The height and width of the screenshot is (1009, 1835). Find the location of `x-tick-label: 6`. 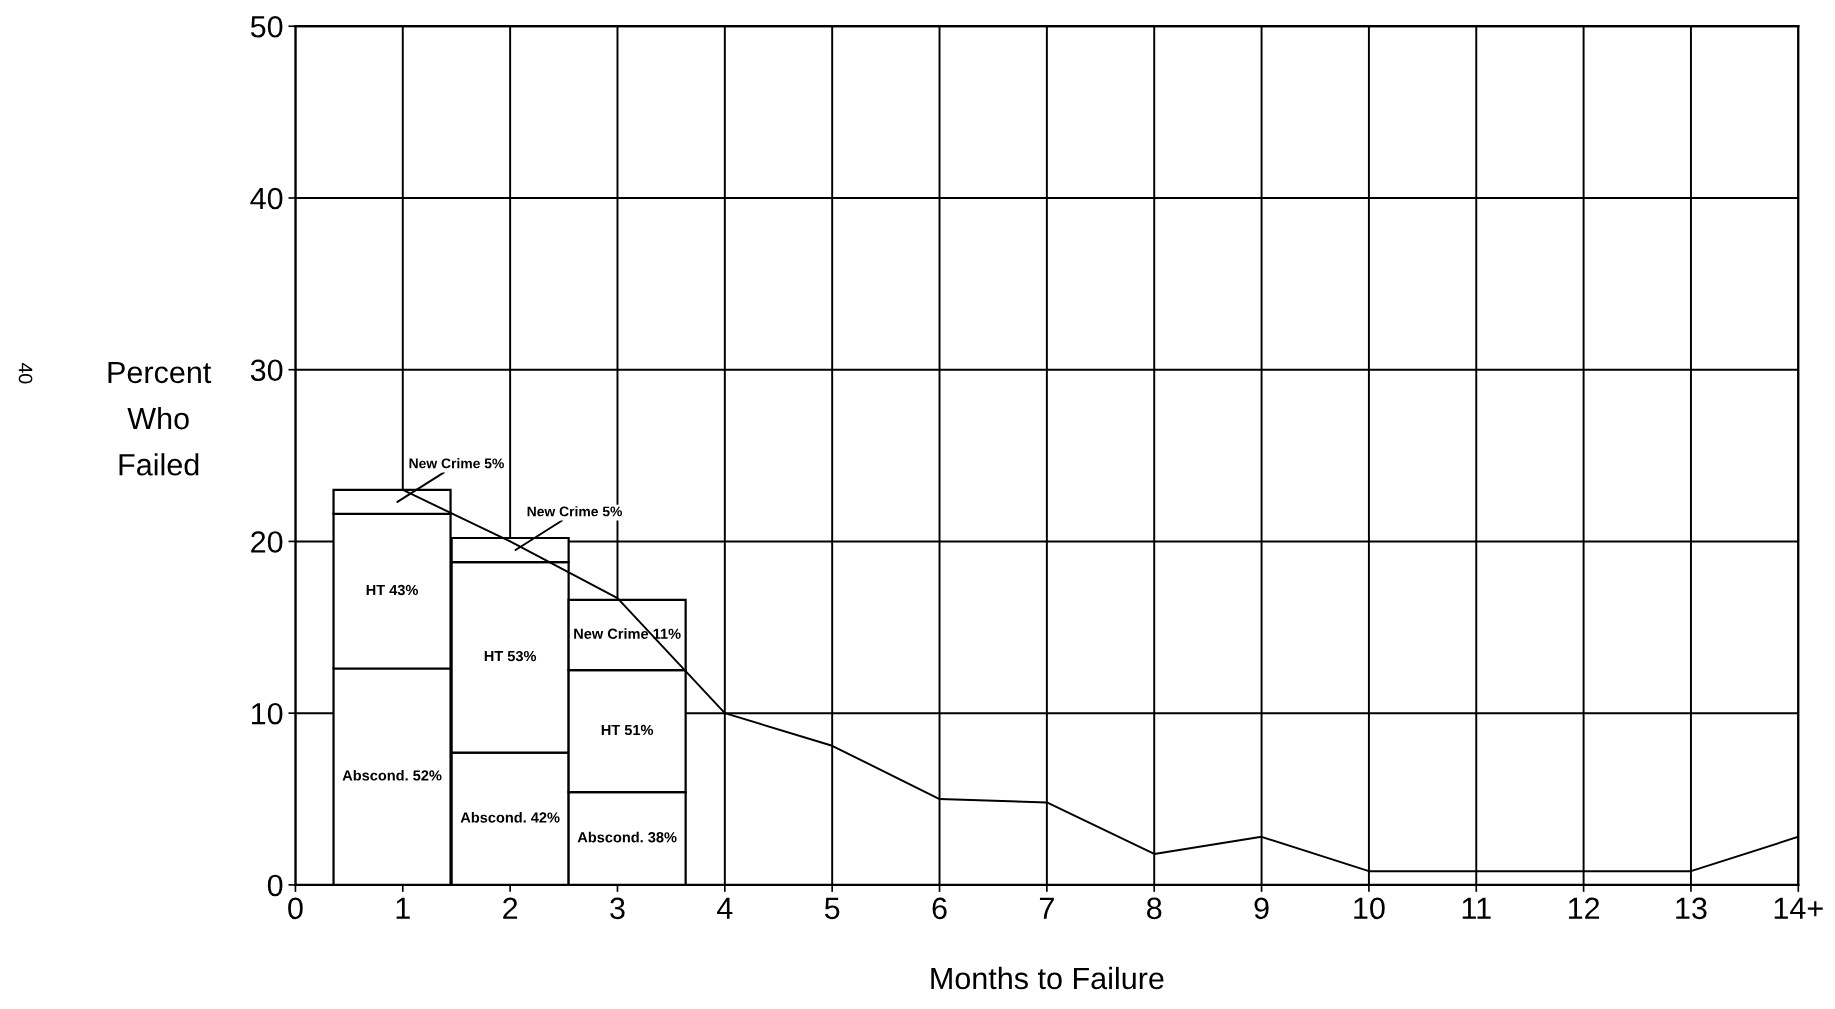

x-tick-label: 6 is located at coordinates (939, 908).